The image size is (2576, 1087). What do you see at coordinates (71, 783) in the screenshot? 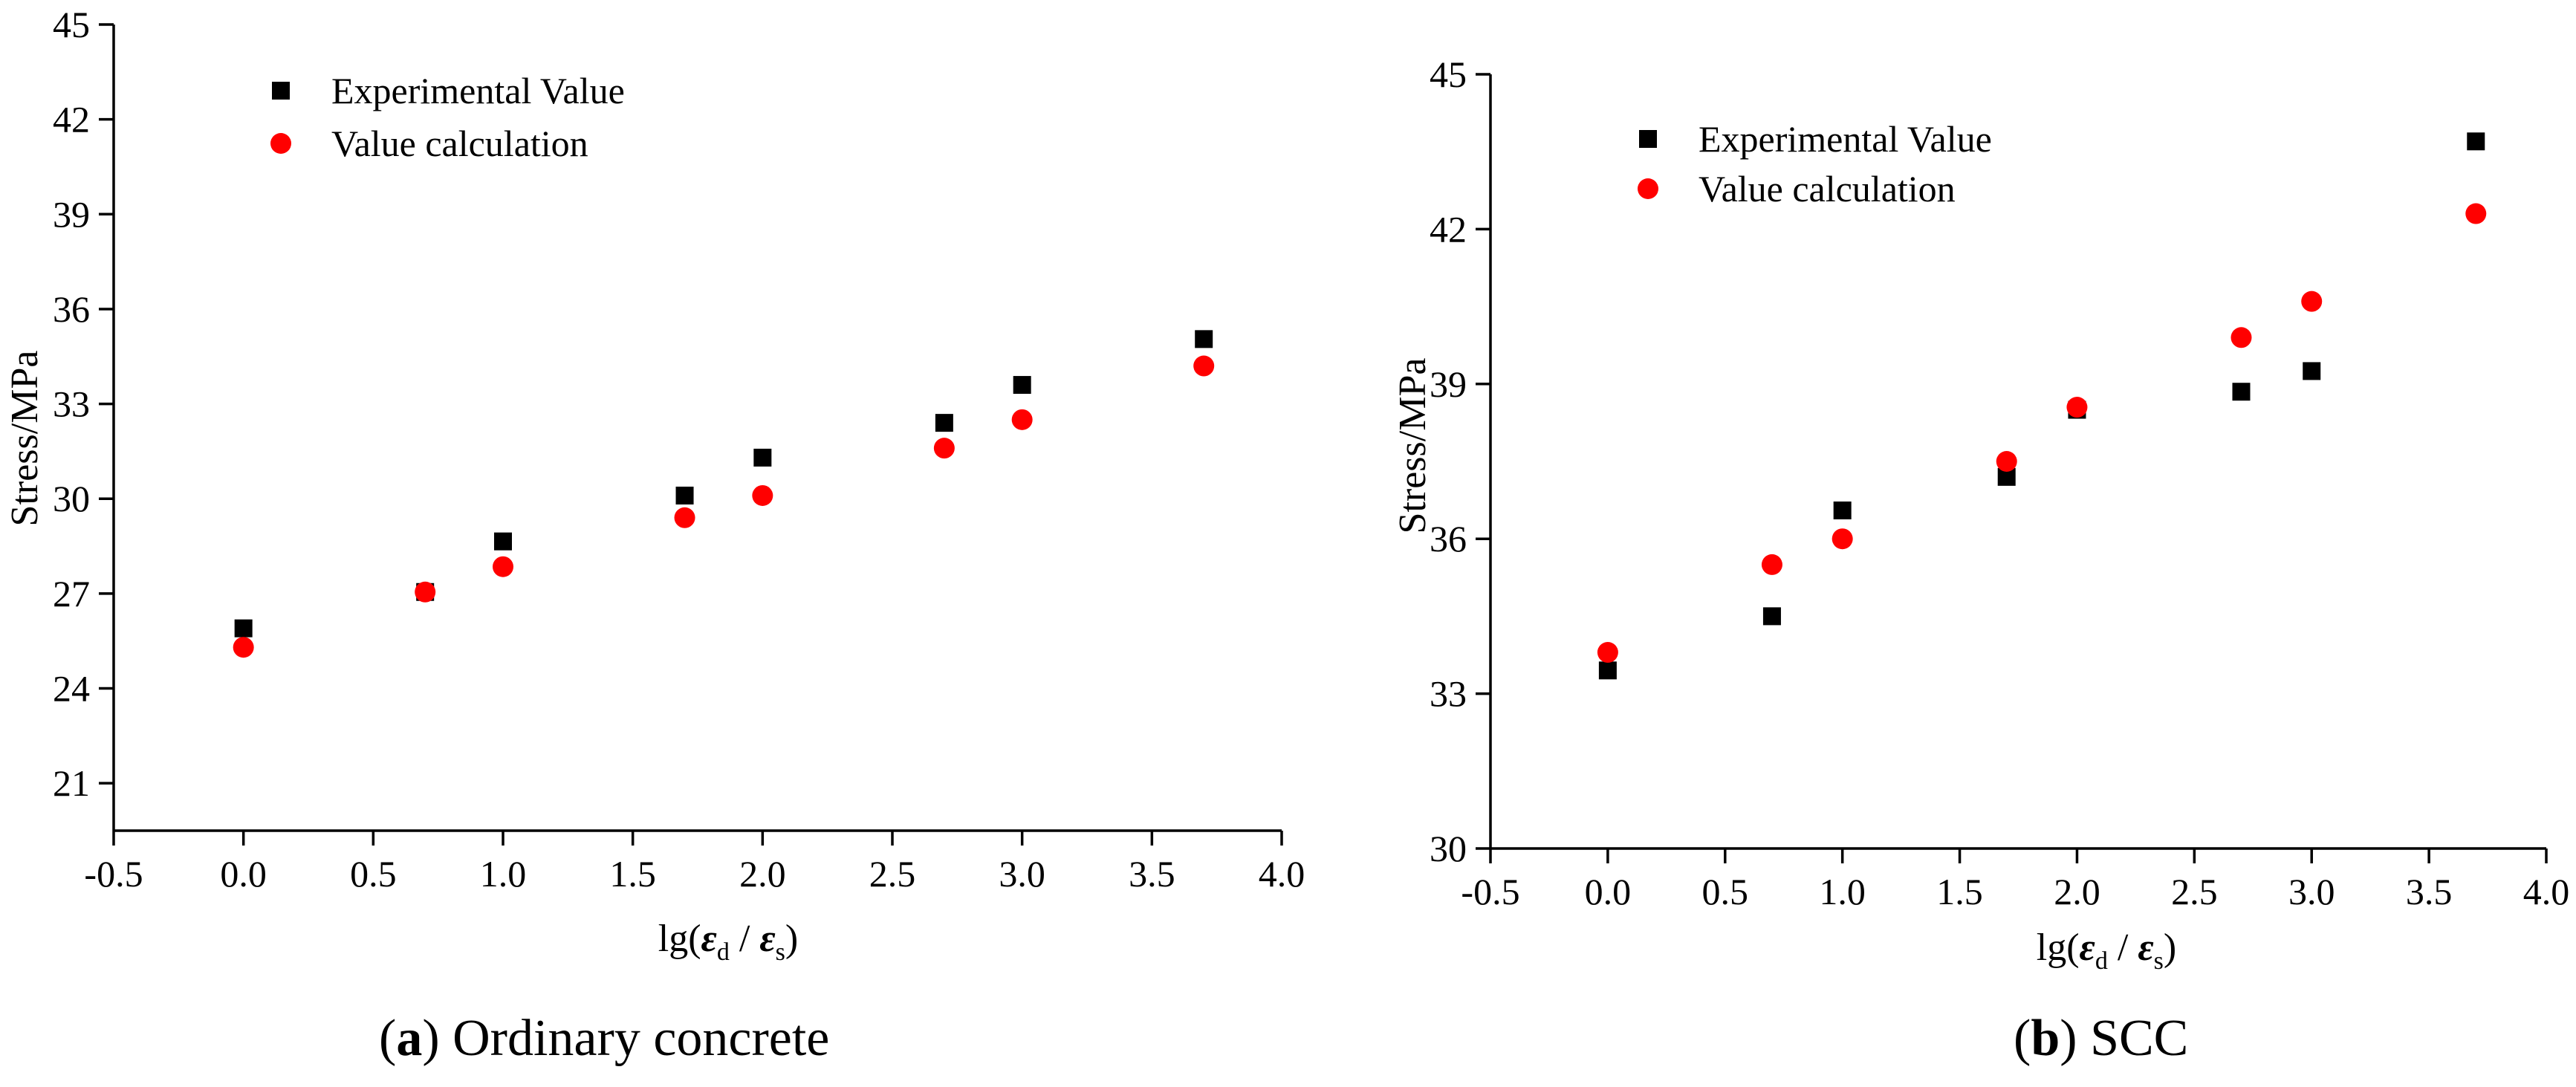
I see `y-tick-label: 21` at bounding box center [71, 783].